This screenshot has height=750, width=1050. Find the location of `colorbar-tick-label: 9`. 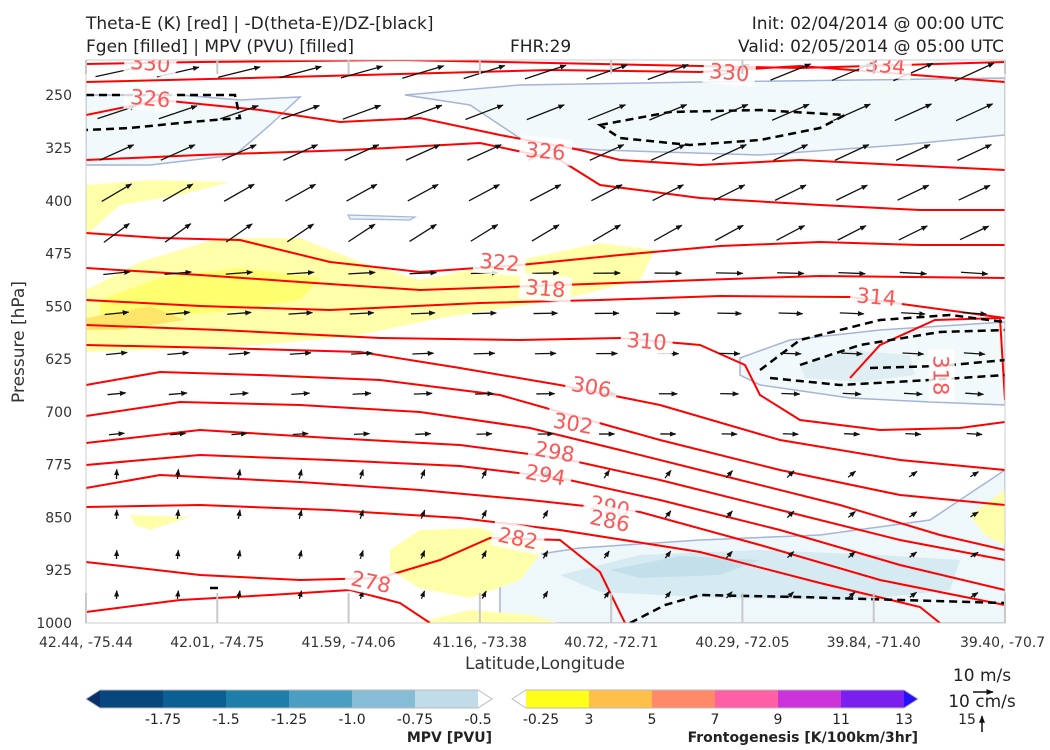

colorbar-tick-label: 9 is located at coordinates (778, 720).